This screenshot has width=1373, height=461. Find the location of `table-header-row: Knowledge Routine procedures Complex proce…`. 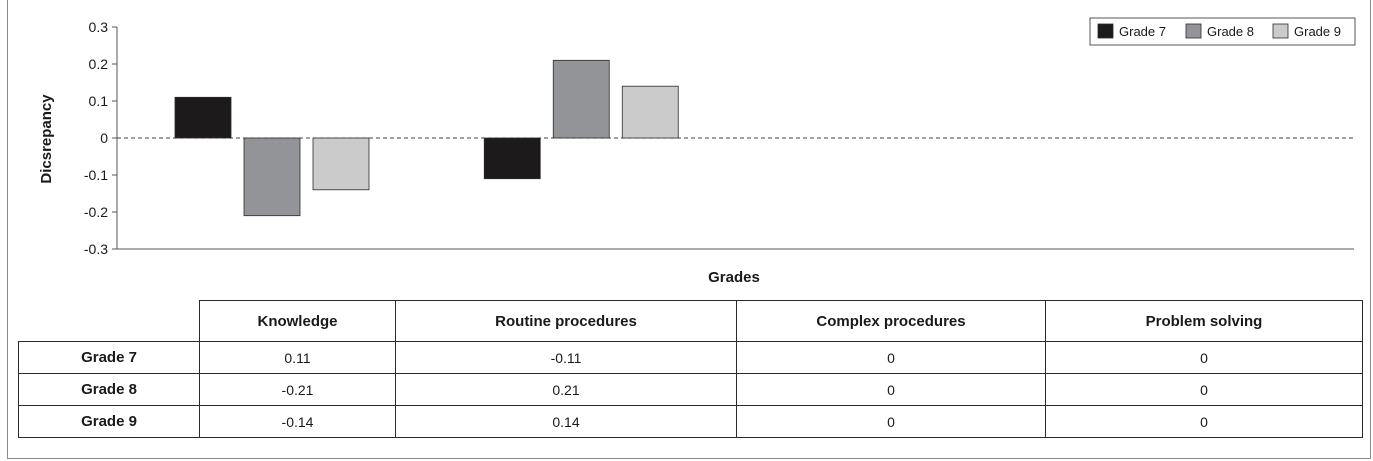

table-header-row: Knowledge Routine procedures Complex proce… is located at coordinates (690, 321).